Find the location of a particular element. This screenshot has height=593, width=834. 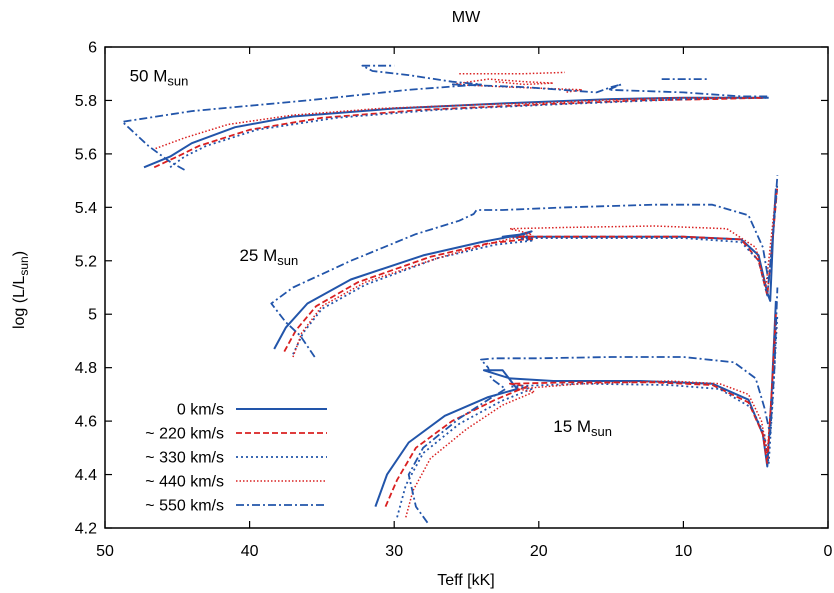

legend-label: ~ 330 km/s is located at coordinates (184, 458).